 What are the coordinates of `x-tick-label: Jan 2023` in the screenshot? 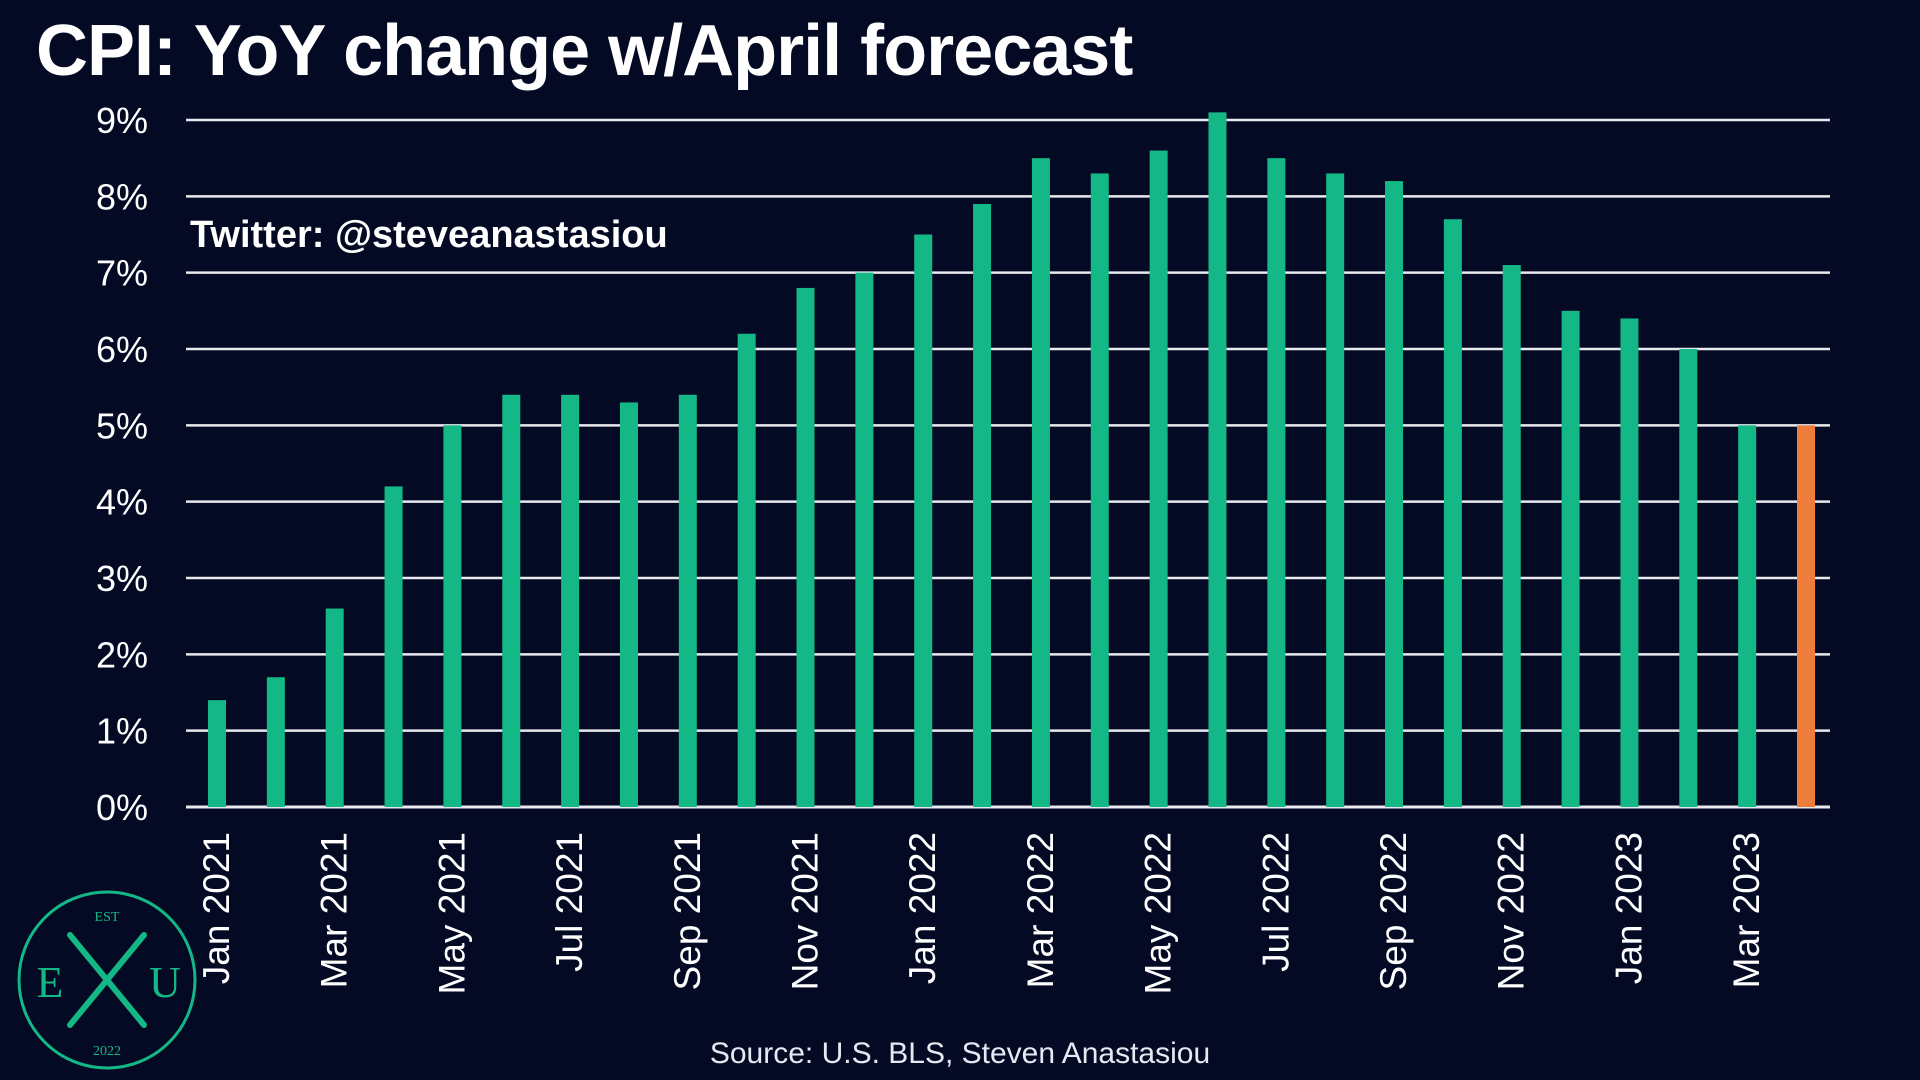 It's located at (1628, 908).